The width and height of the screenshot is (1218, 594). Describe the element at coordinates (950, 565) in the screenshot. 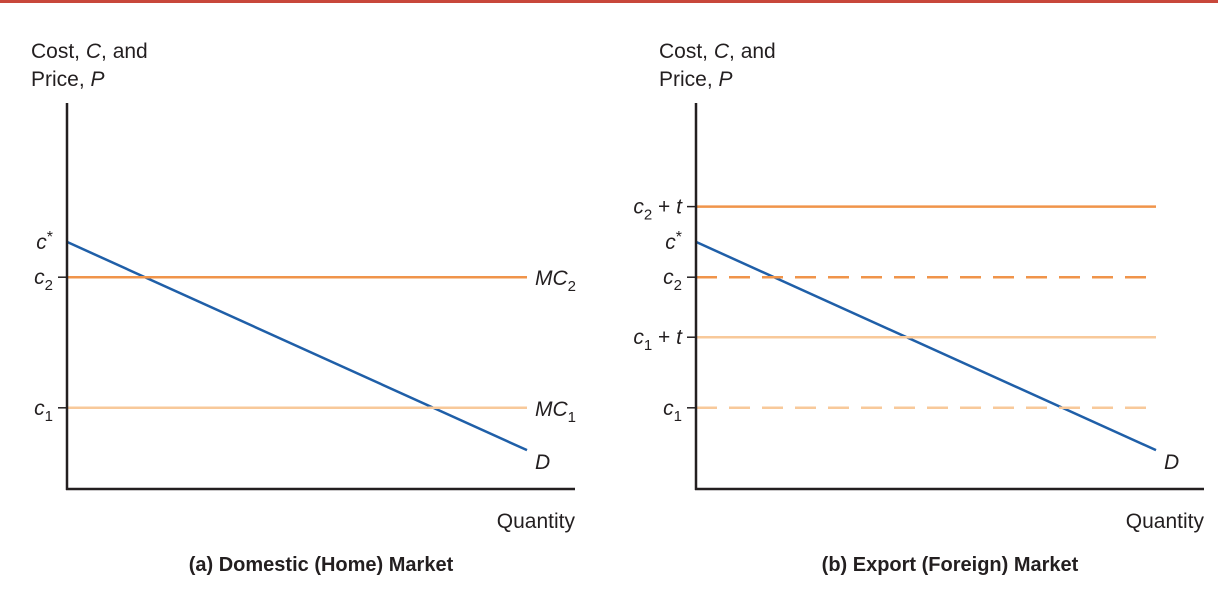

I see `panel-title: (b) Export (Foreign) Market` at that location.